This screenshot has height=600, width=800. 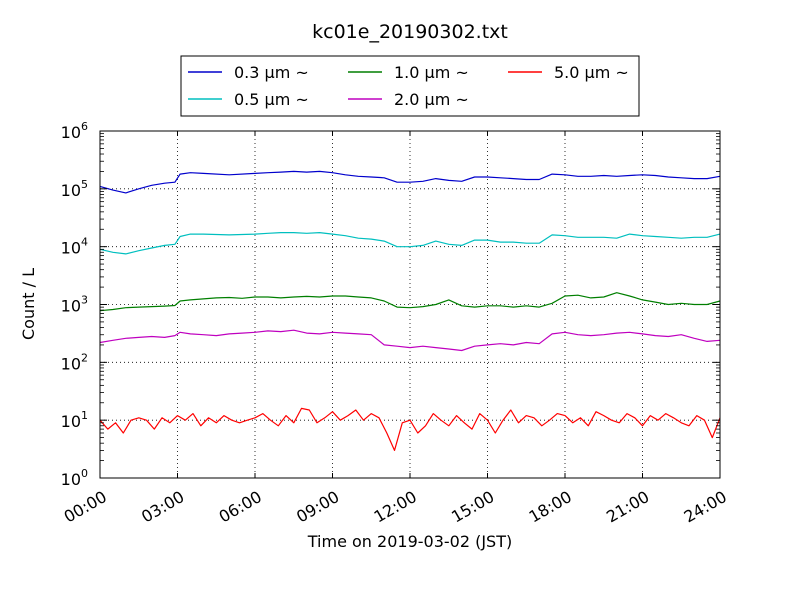 I want to click on legend-box, so click(x=410, y=86).